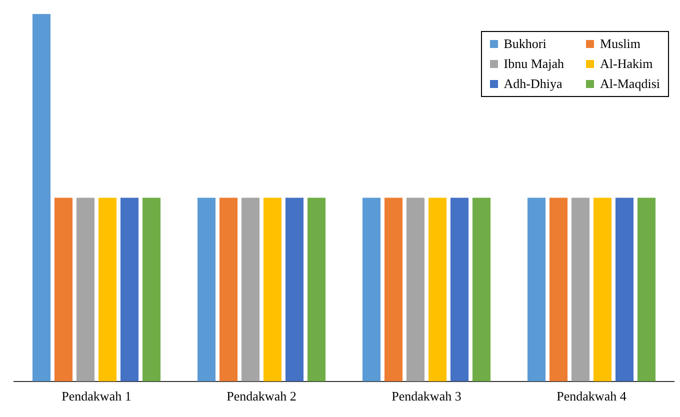 The height and width of the screenshot is (417, 680). I want to click on x-tick-label: Pendakwah 4, so click(591, 396).